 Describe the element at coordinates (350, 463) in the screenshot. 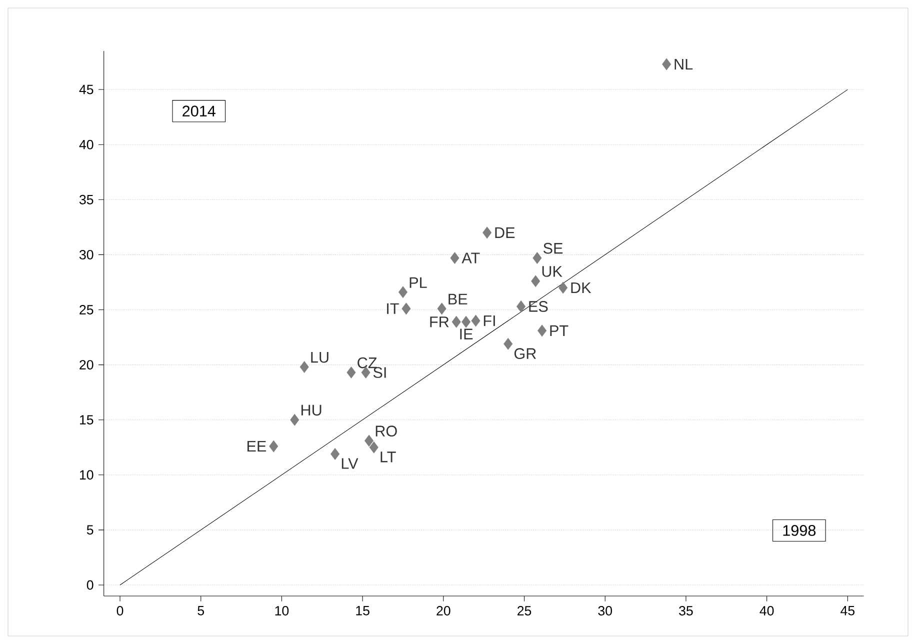

I see `annotation: LV` at that location.